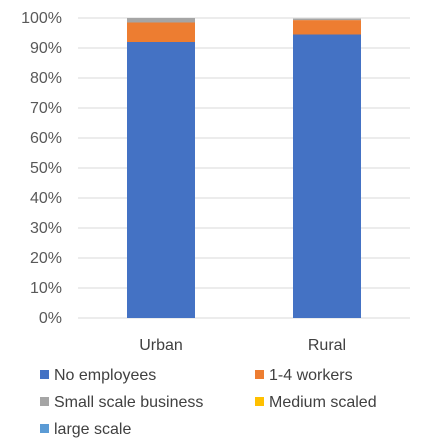  Describe the element at coordinates (46, 198) in the screenshot. I see `y-tick-label: 40%` at that location.